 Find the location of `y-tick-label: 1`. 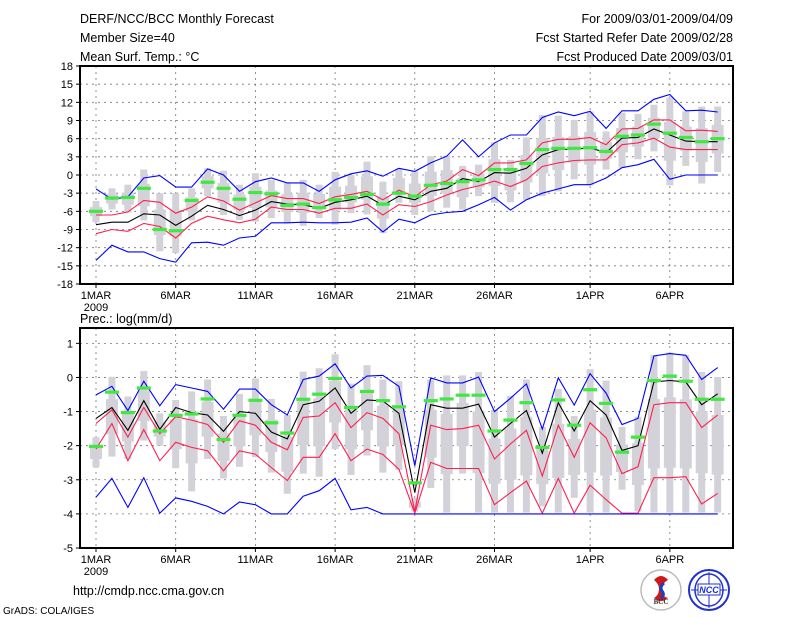

y-tick-label: 1 is located at coordinates (70, 344).